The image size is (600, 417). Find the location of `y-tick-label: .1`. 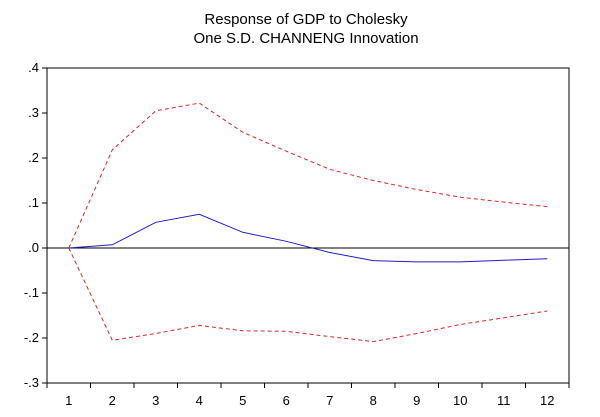

y-tick-label: .1 is located at coordinates (33, 202).